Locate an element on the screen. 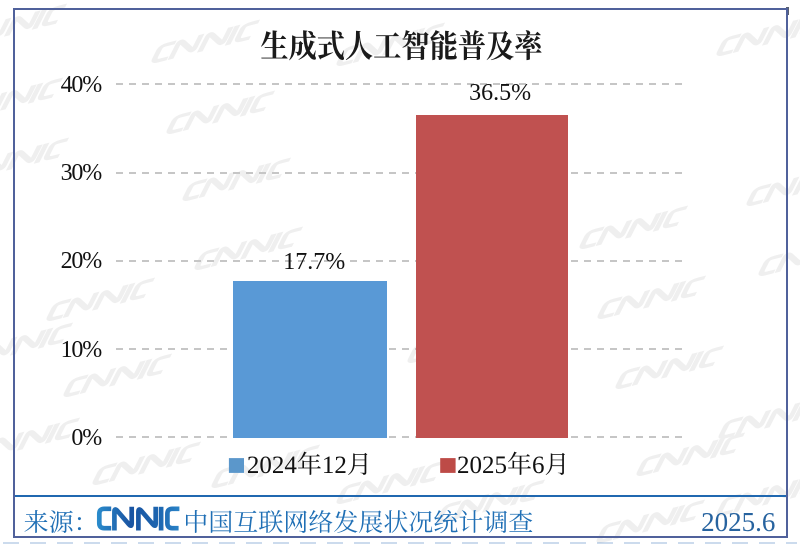  svg-text: 12 is located at coordinates (334, 465).